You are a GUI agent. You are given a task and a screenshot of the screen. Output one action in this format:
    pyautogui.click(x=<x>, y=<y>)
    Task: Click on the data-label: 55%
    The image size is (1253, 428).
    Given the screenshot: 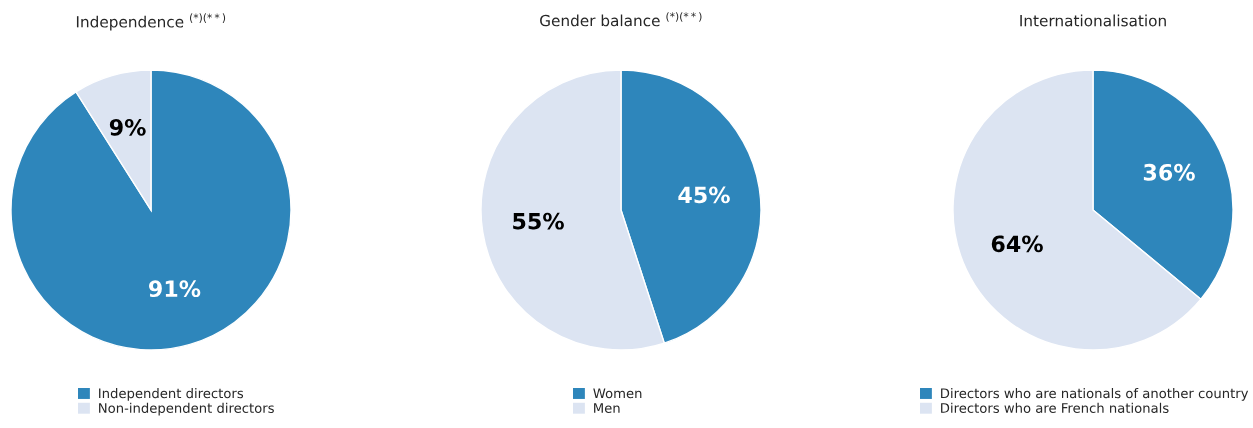 What is the action you would take?
    pyautogui.click(x=538, y=221)
    